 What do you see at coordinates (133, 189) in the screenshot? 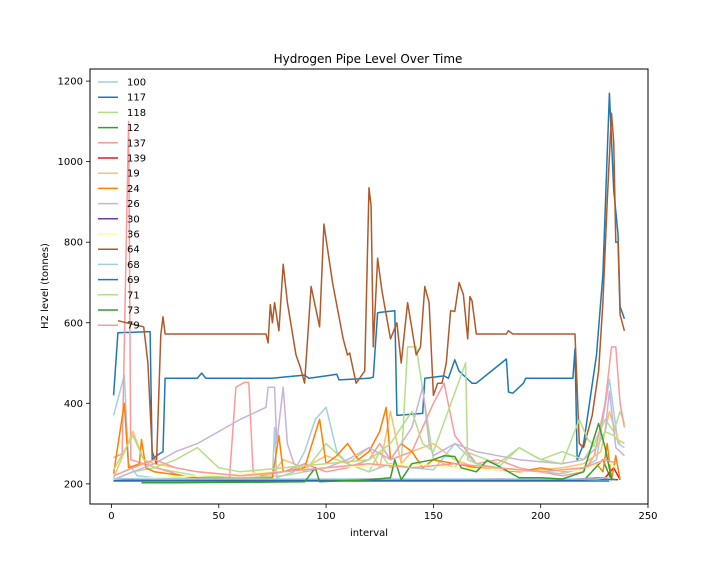
I see `legend-label-24: 24` at bounding box center [133, 189].